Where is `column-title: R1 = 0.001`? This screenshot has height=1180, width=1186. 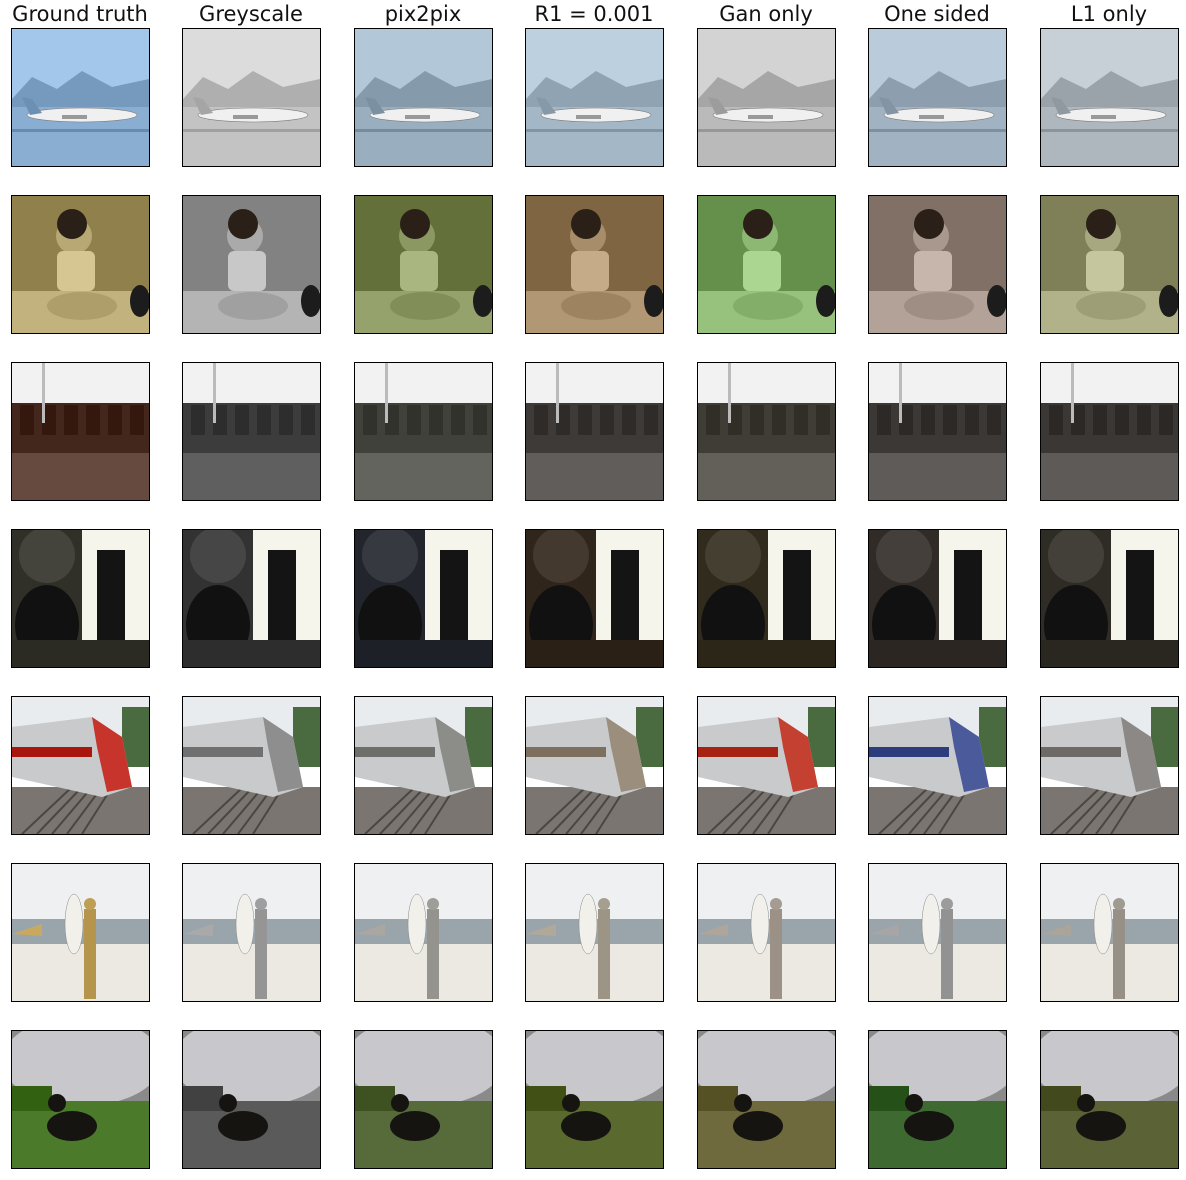 column-title: R1 = 0.001 is located at coordinates (594, 14).